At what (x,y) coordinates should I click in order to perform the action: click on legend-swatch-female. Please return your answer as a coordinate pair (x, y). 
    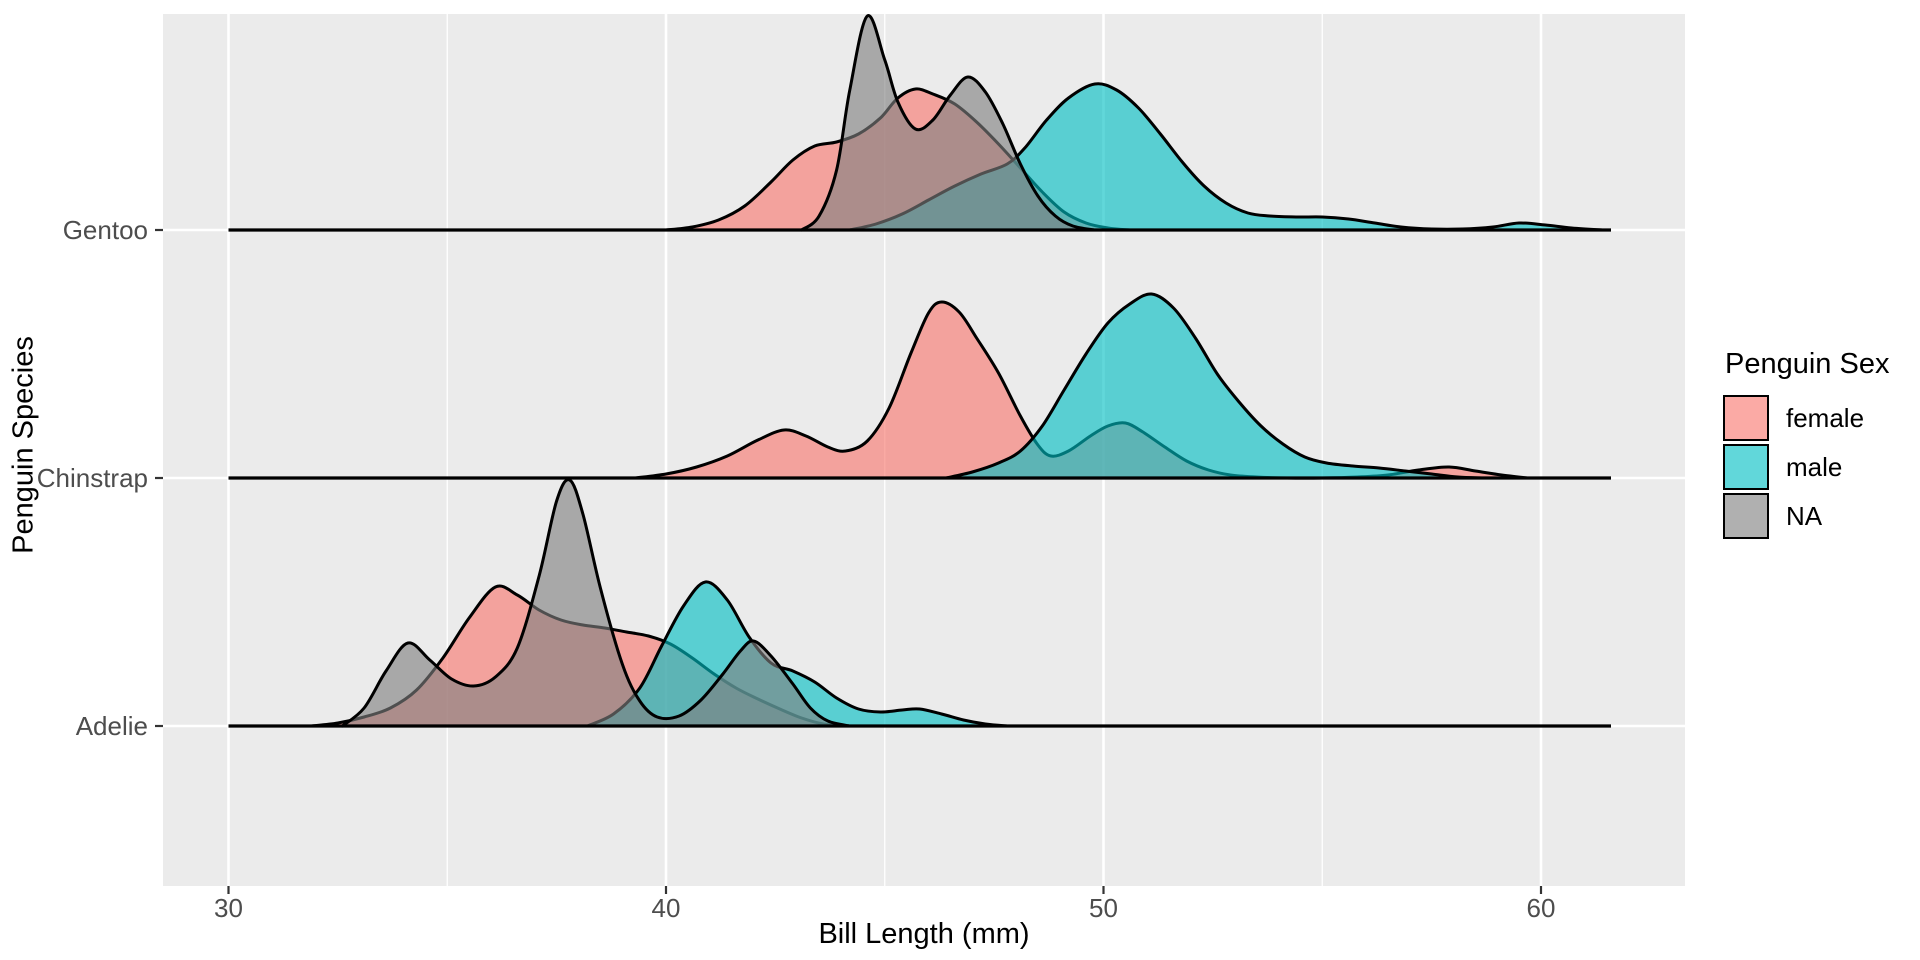
    Looking at the image, I should click on (1746, 418).